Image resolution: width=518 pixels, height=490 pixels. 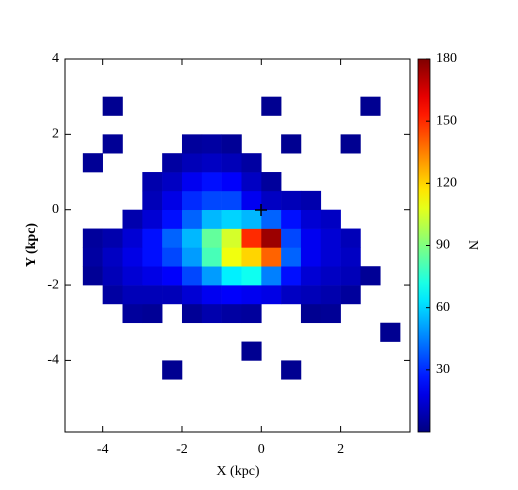 What do you see at coordinates (182, 449) in the screenshot?
I see `x-tick-label: -2` at bounding box center [182, 449].